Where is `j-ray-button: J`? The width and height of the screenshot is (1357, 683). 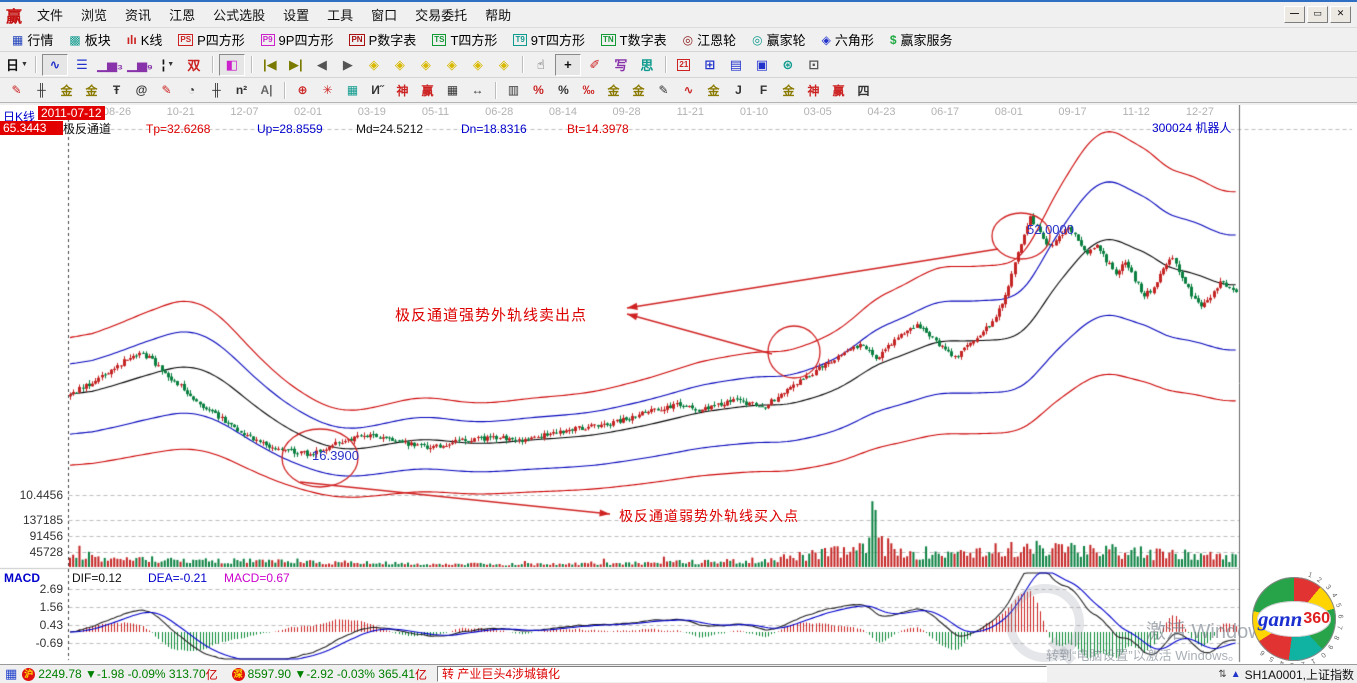
j-ray-button: J is located at coordinates (738, 90).